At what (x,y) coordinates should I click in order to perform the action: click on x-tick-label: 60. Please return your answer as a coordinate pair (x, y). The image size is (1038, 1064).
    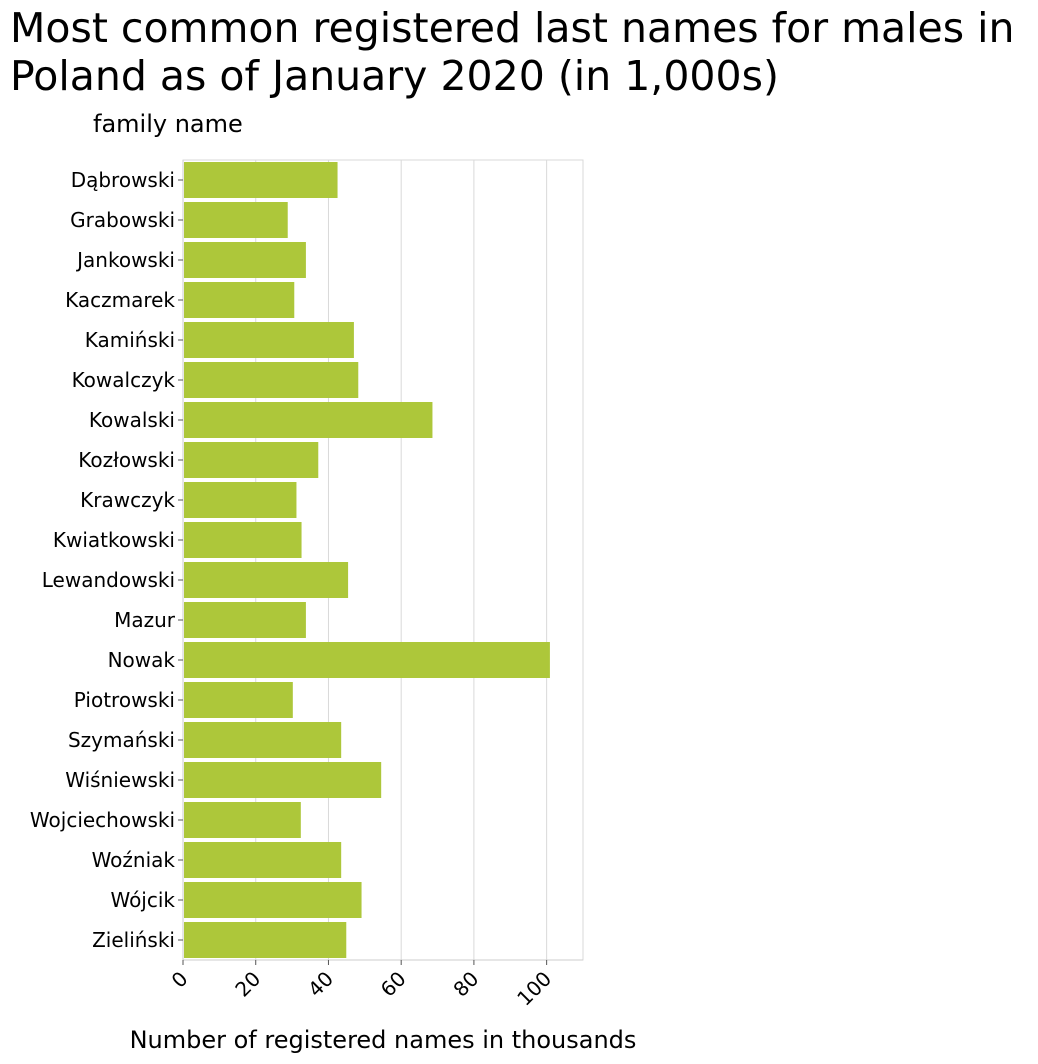
    Looking at the image, I should click on (393, 984).